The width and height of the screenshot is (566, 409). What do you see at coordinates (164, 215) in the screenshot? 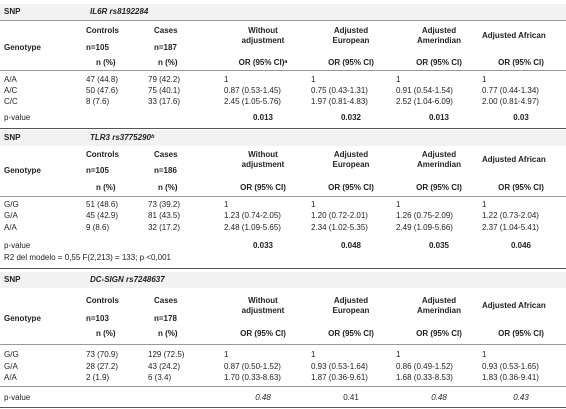
I see `cases-cell: 81 (43.5)` at bounding box center [164, 215].